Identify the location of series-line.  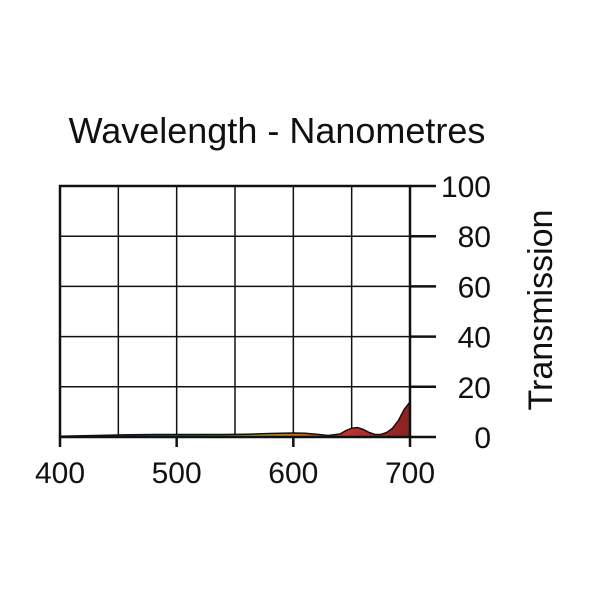
(235, 419).